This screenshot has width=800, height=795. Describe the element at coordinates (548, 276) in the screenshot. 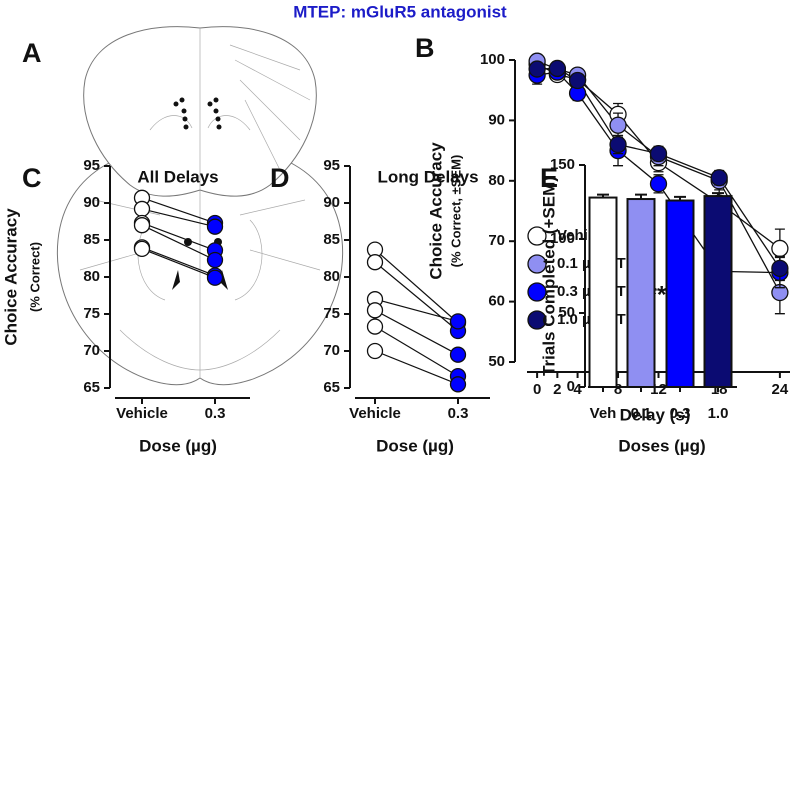

I see `y-axis-label: Trials Completed (+SEM)` at that location.